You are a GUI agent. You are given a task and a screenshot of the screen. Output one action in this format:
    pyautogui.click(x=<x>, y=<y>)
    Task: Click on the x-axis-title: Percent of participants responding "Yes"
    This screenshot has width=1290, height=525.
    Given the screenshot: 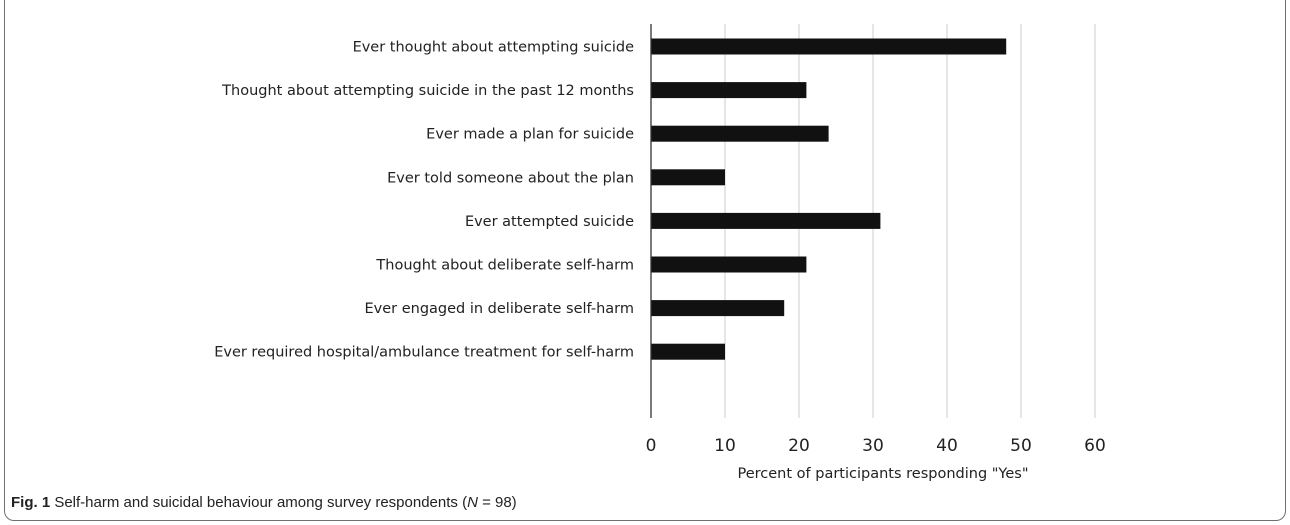 What is the action you would take?
    pyautogui.click(x=882, y=474)
    